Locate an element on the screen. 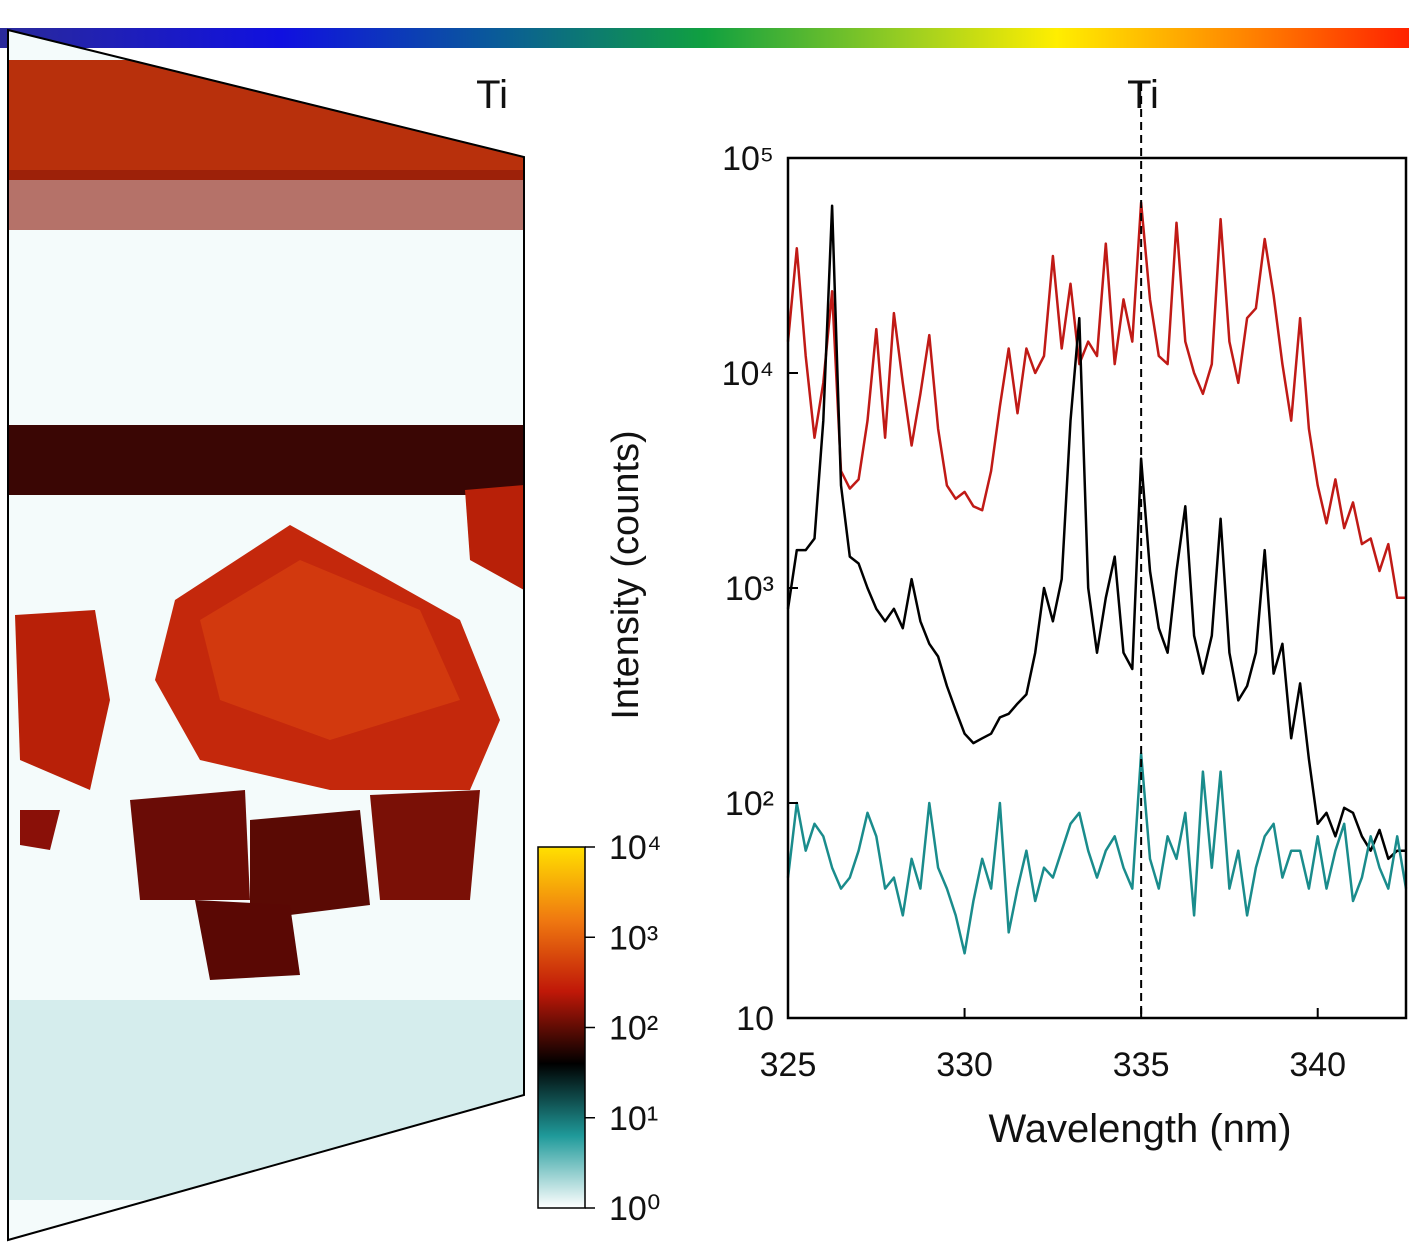 The image size is (1409, 1243). y-tick-label: 10⁴ is located at coordinates (748, 374).